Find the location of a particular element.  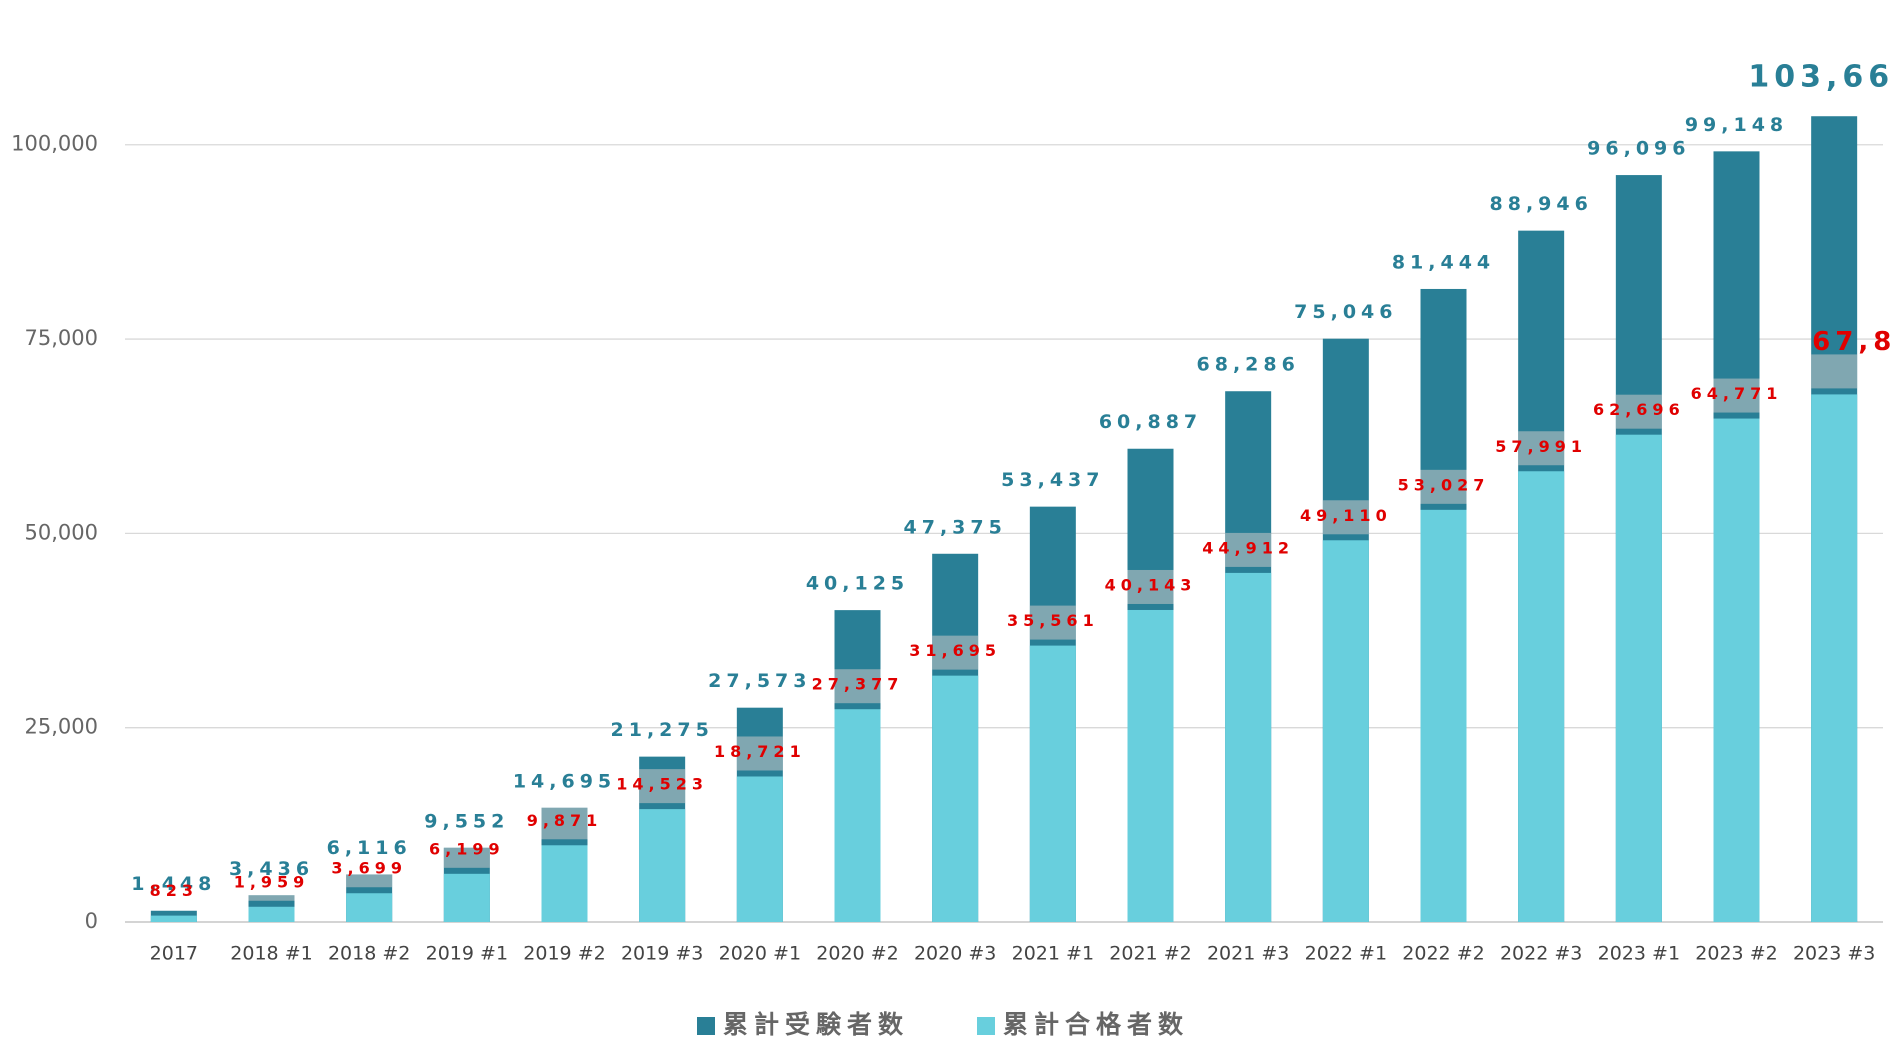

data-label: 47,375 is located at coordinates (955, 527).